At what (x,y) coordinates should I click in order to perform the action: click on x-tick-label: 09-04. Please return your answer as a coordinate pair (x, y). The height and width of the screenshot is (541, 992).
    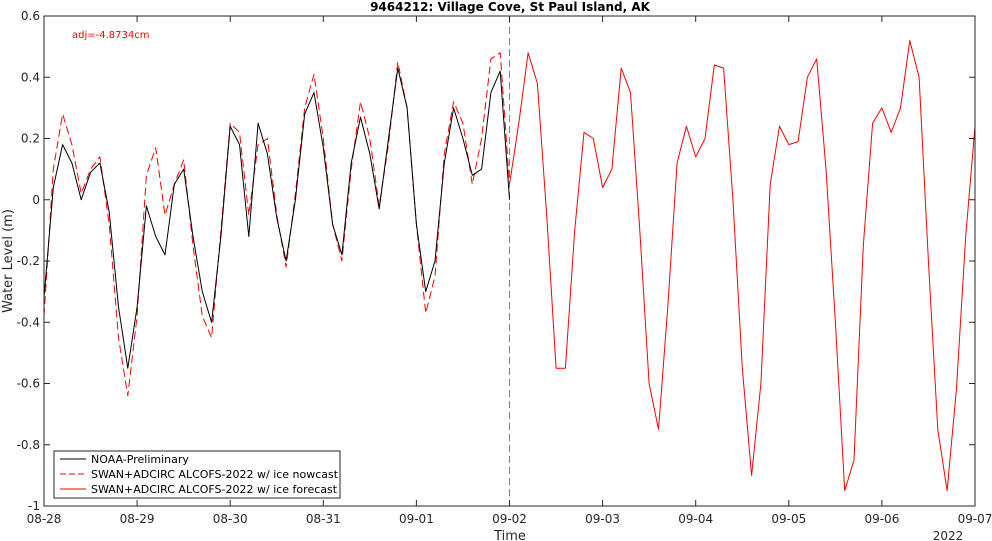
    Looking at the image, I should click on (695, 519).